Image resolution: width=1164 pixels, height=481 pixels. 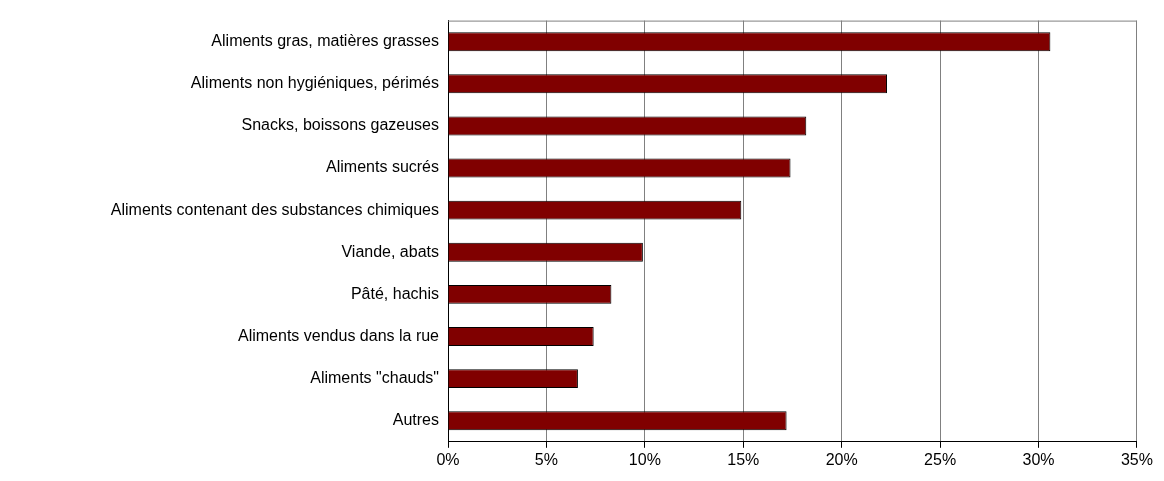 I want to click on y-tick-label: Autres, so click(x=415, y=420).